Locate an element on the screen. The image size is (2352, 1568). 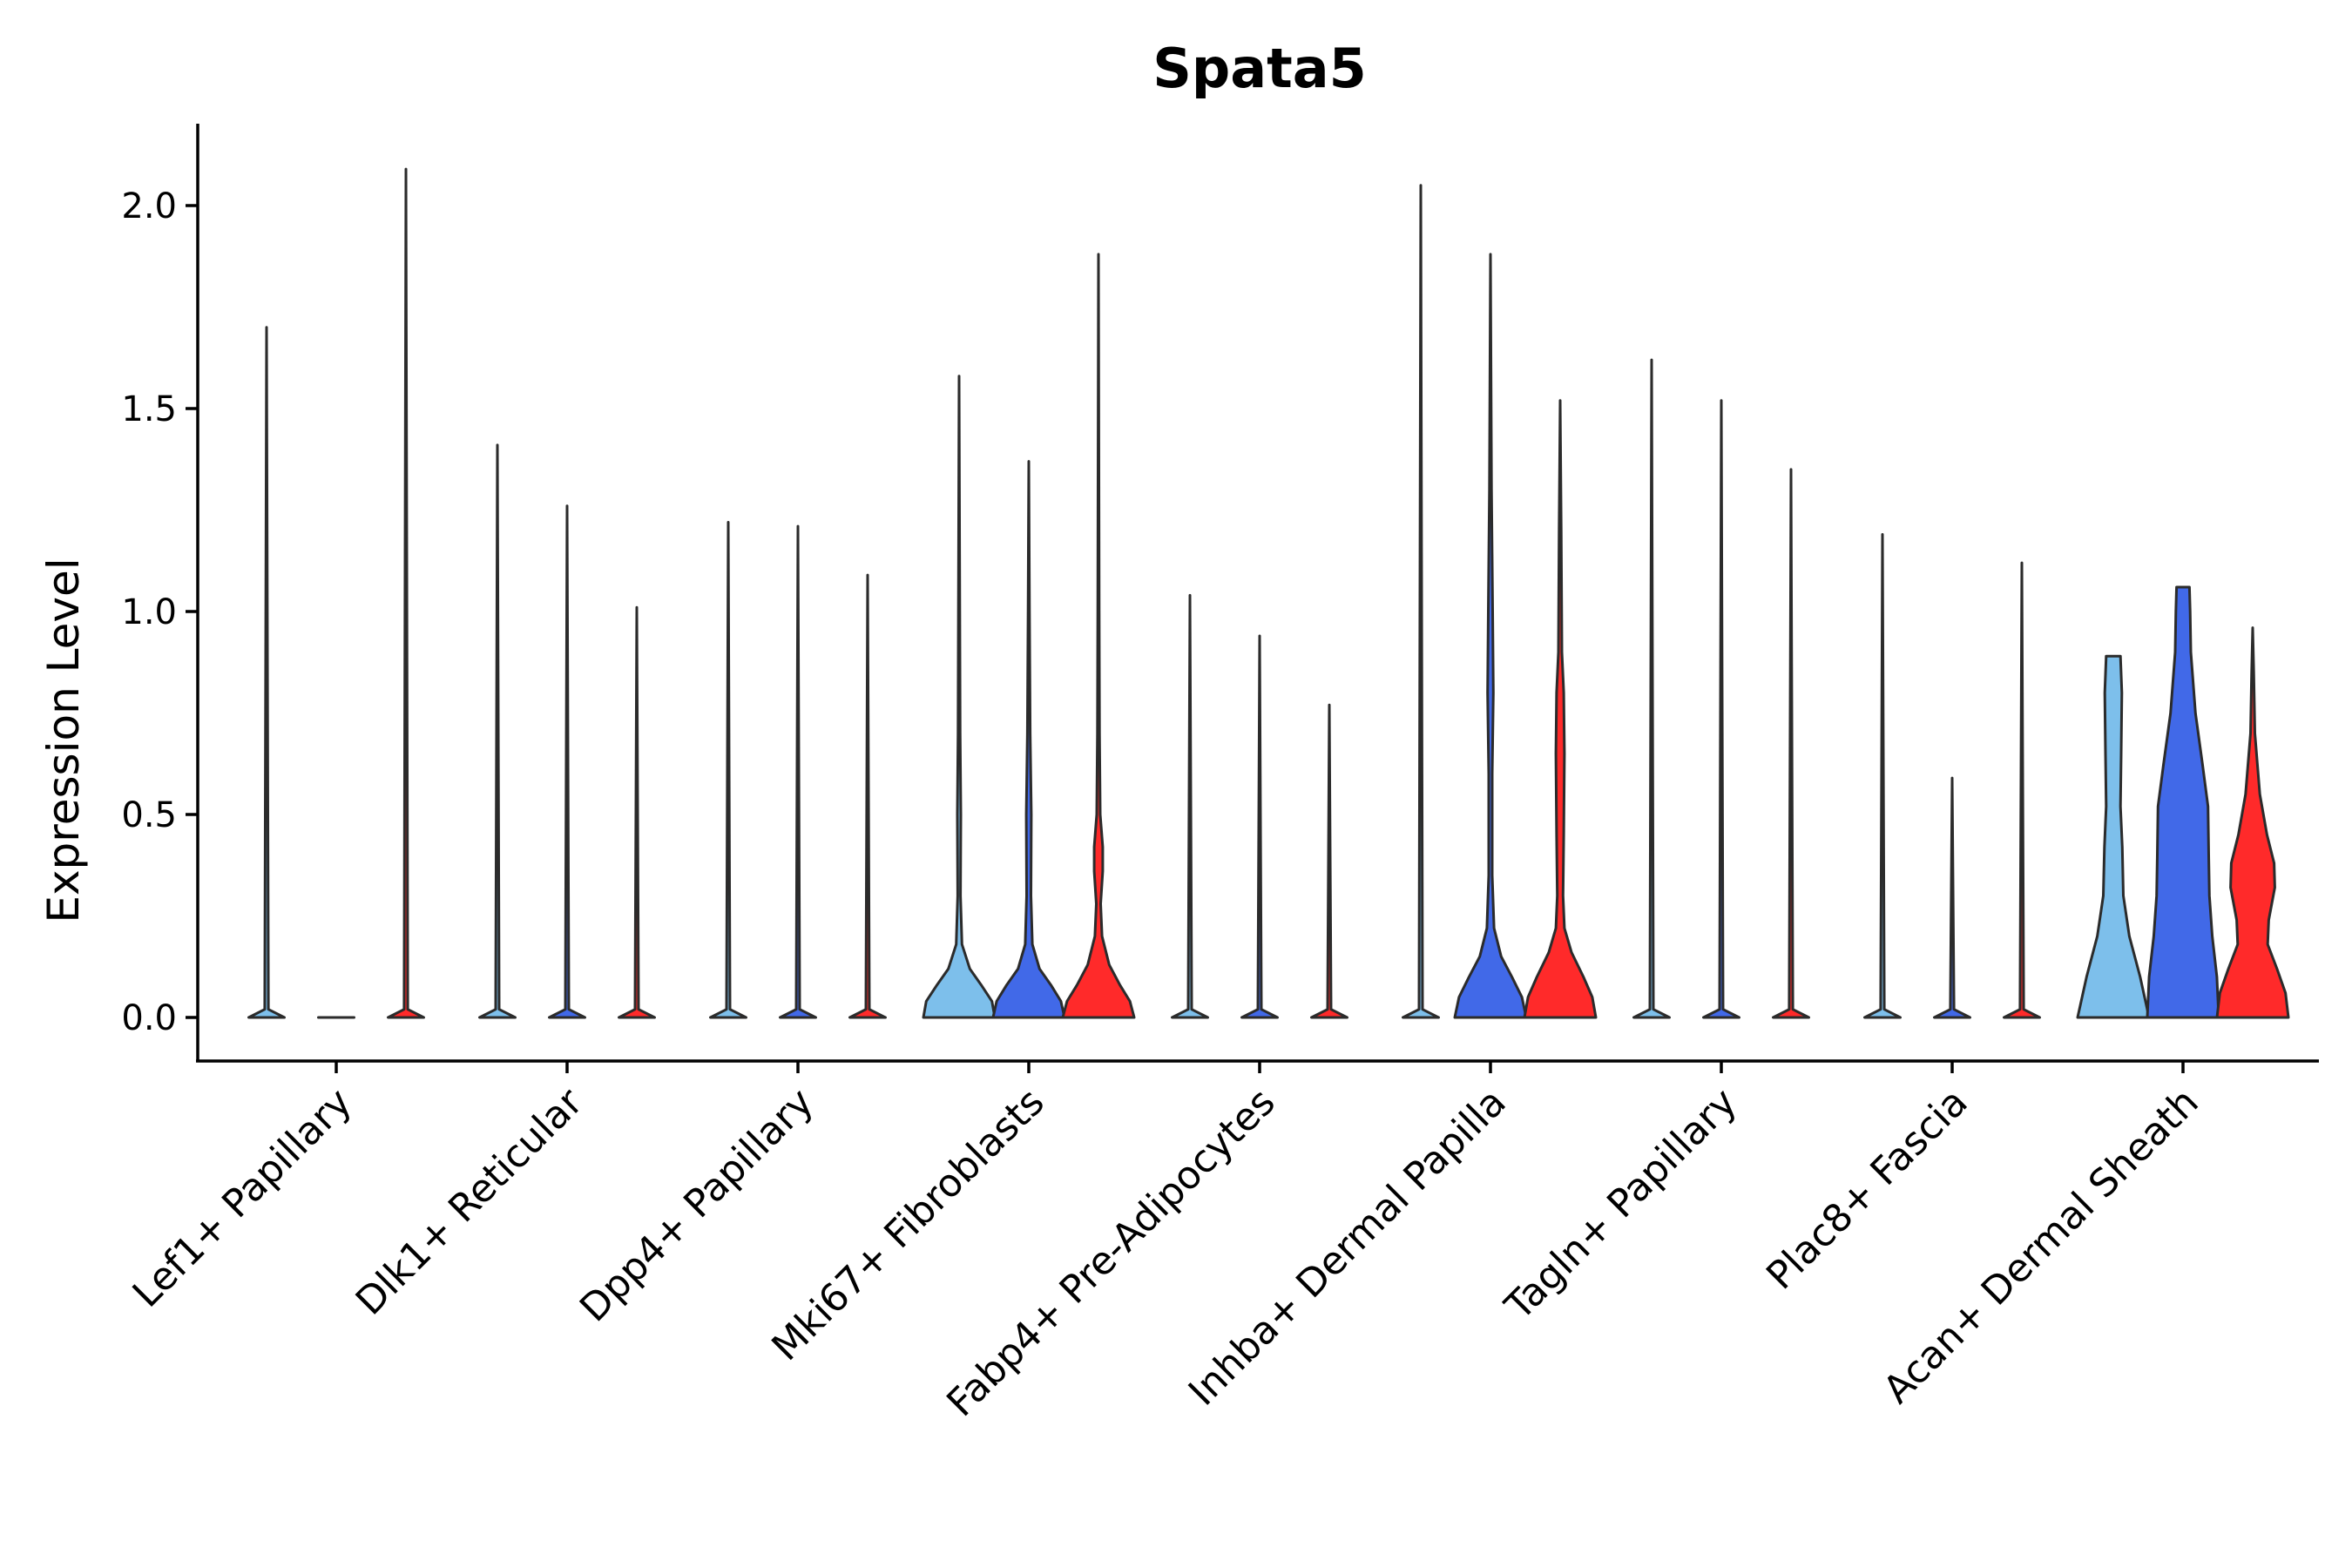
y-axis-label: Expression Level is located at coordinates (64, 741).